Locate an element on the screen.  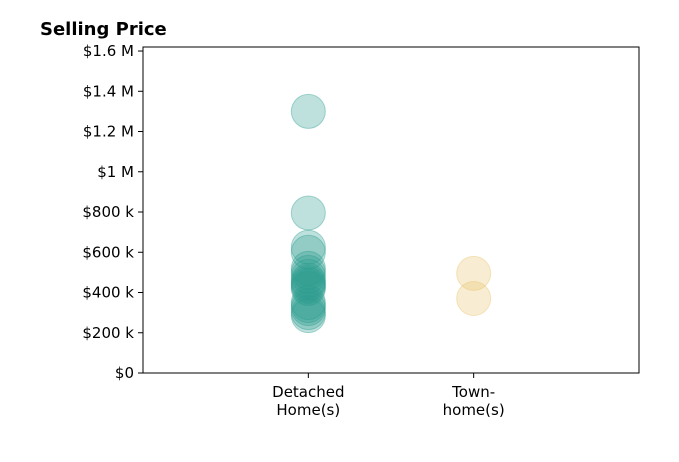
y-tick-label: $1.4 M is located at coordinates (108, 91).